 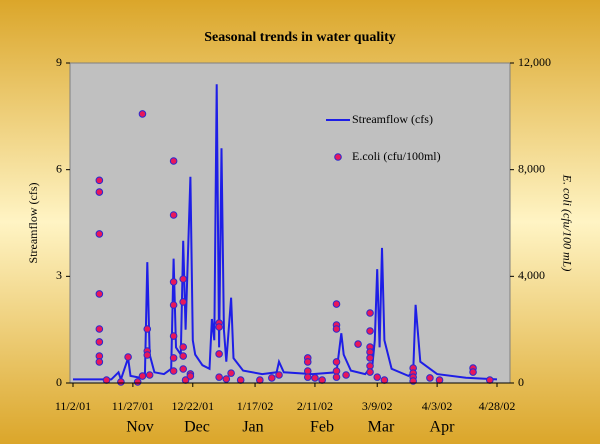 I want to click on month-label: Apr, so click(x=443, y=427).